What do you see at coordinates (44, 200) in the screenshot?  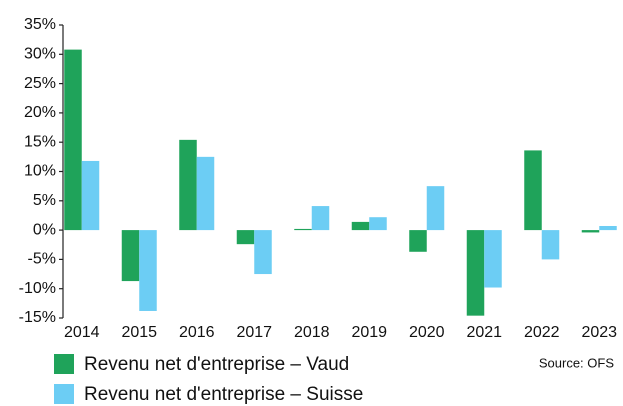 I see `y-tick-label: 5%` at bounding box center [44, 200].